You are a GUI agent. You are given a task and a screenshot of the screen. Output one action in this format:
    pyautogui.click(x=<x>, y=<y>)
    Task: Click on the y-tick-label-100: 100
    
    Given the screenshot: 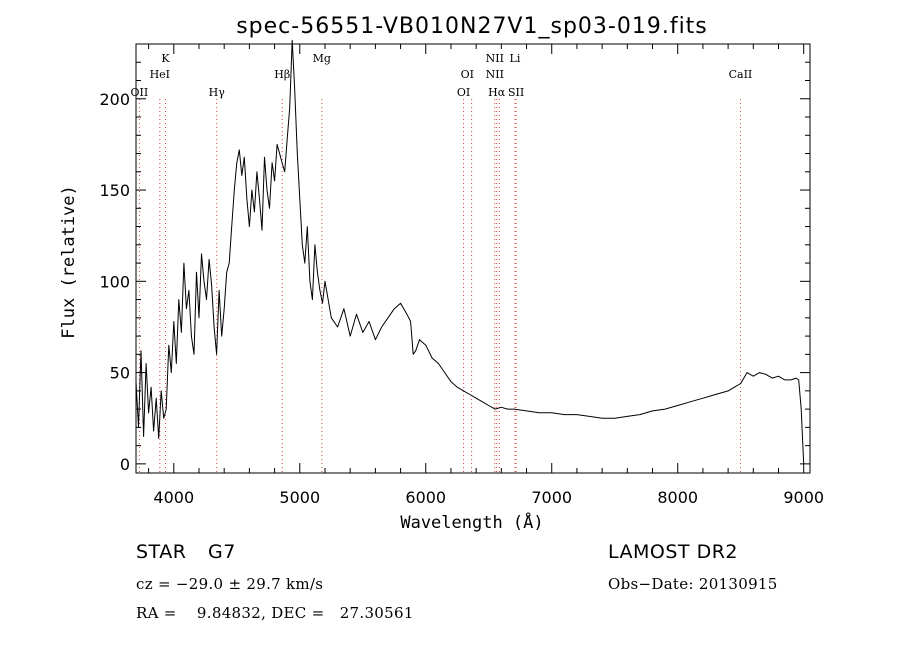 What is the action you would take?
    pyautogui.click(x=114, y=281)
    